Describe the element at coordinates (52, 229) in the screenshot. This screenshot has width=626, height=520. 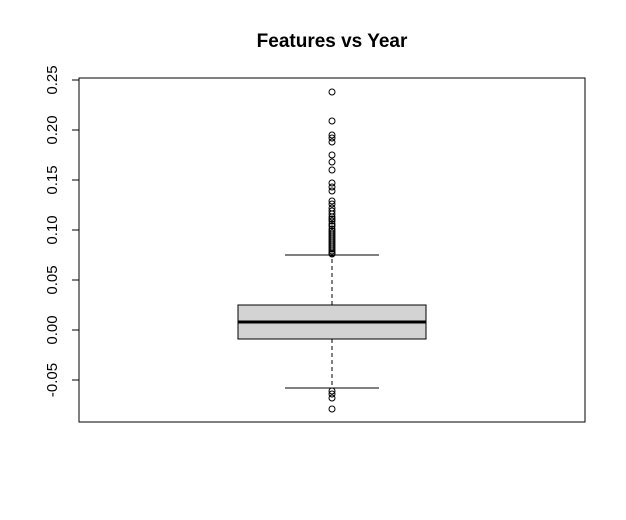
I see `y-tick-label: 0.10` at that location.